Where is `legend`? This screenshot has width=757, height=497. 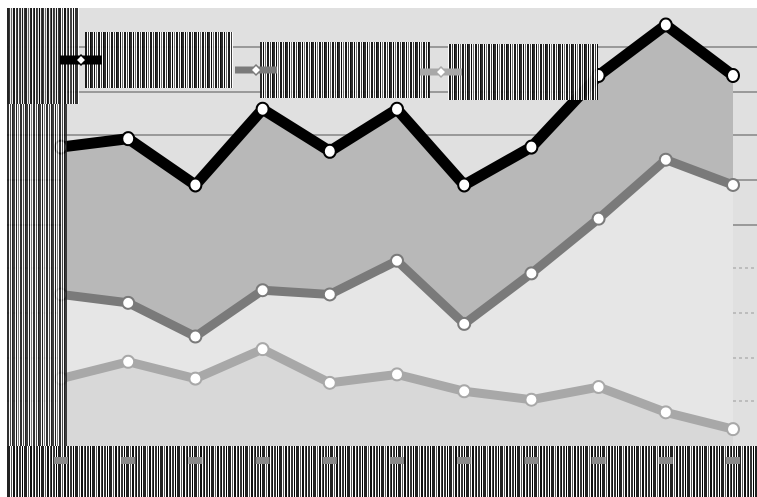 legend is located at coordinates (329, 66).